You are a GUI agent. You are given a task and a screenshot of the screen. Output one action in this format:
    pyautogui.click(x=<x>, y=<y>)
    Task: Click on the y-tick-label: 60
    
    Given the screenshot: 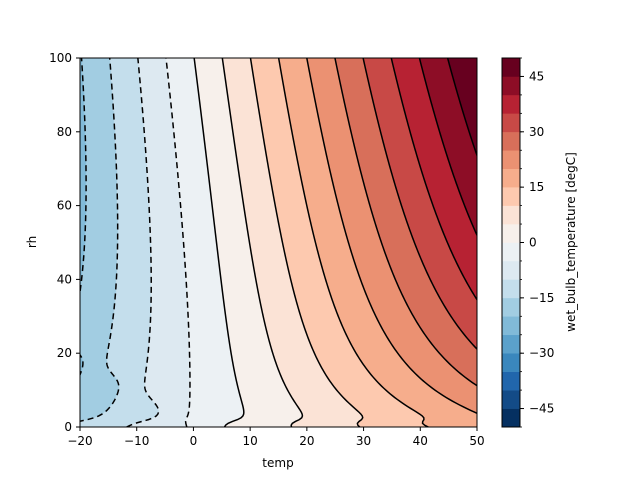 What is the action you would take?
    pyautogui.click(x=64, y=206)
    